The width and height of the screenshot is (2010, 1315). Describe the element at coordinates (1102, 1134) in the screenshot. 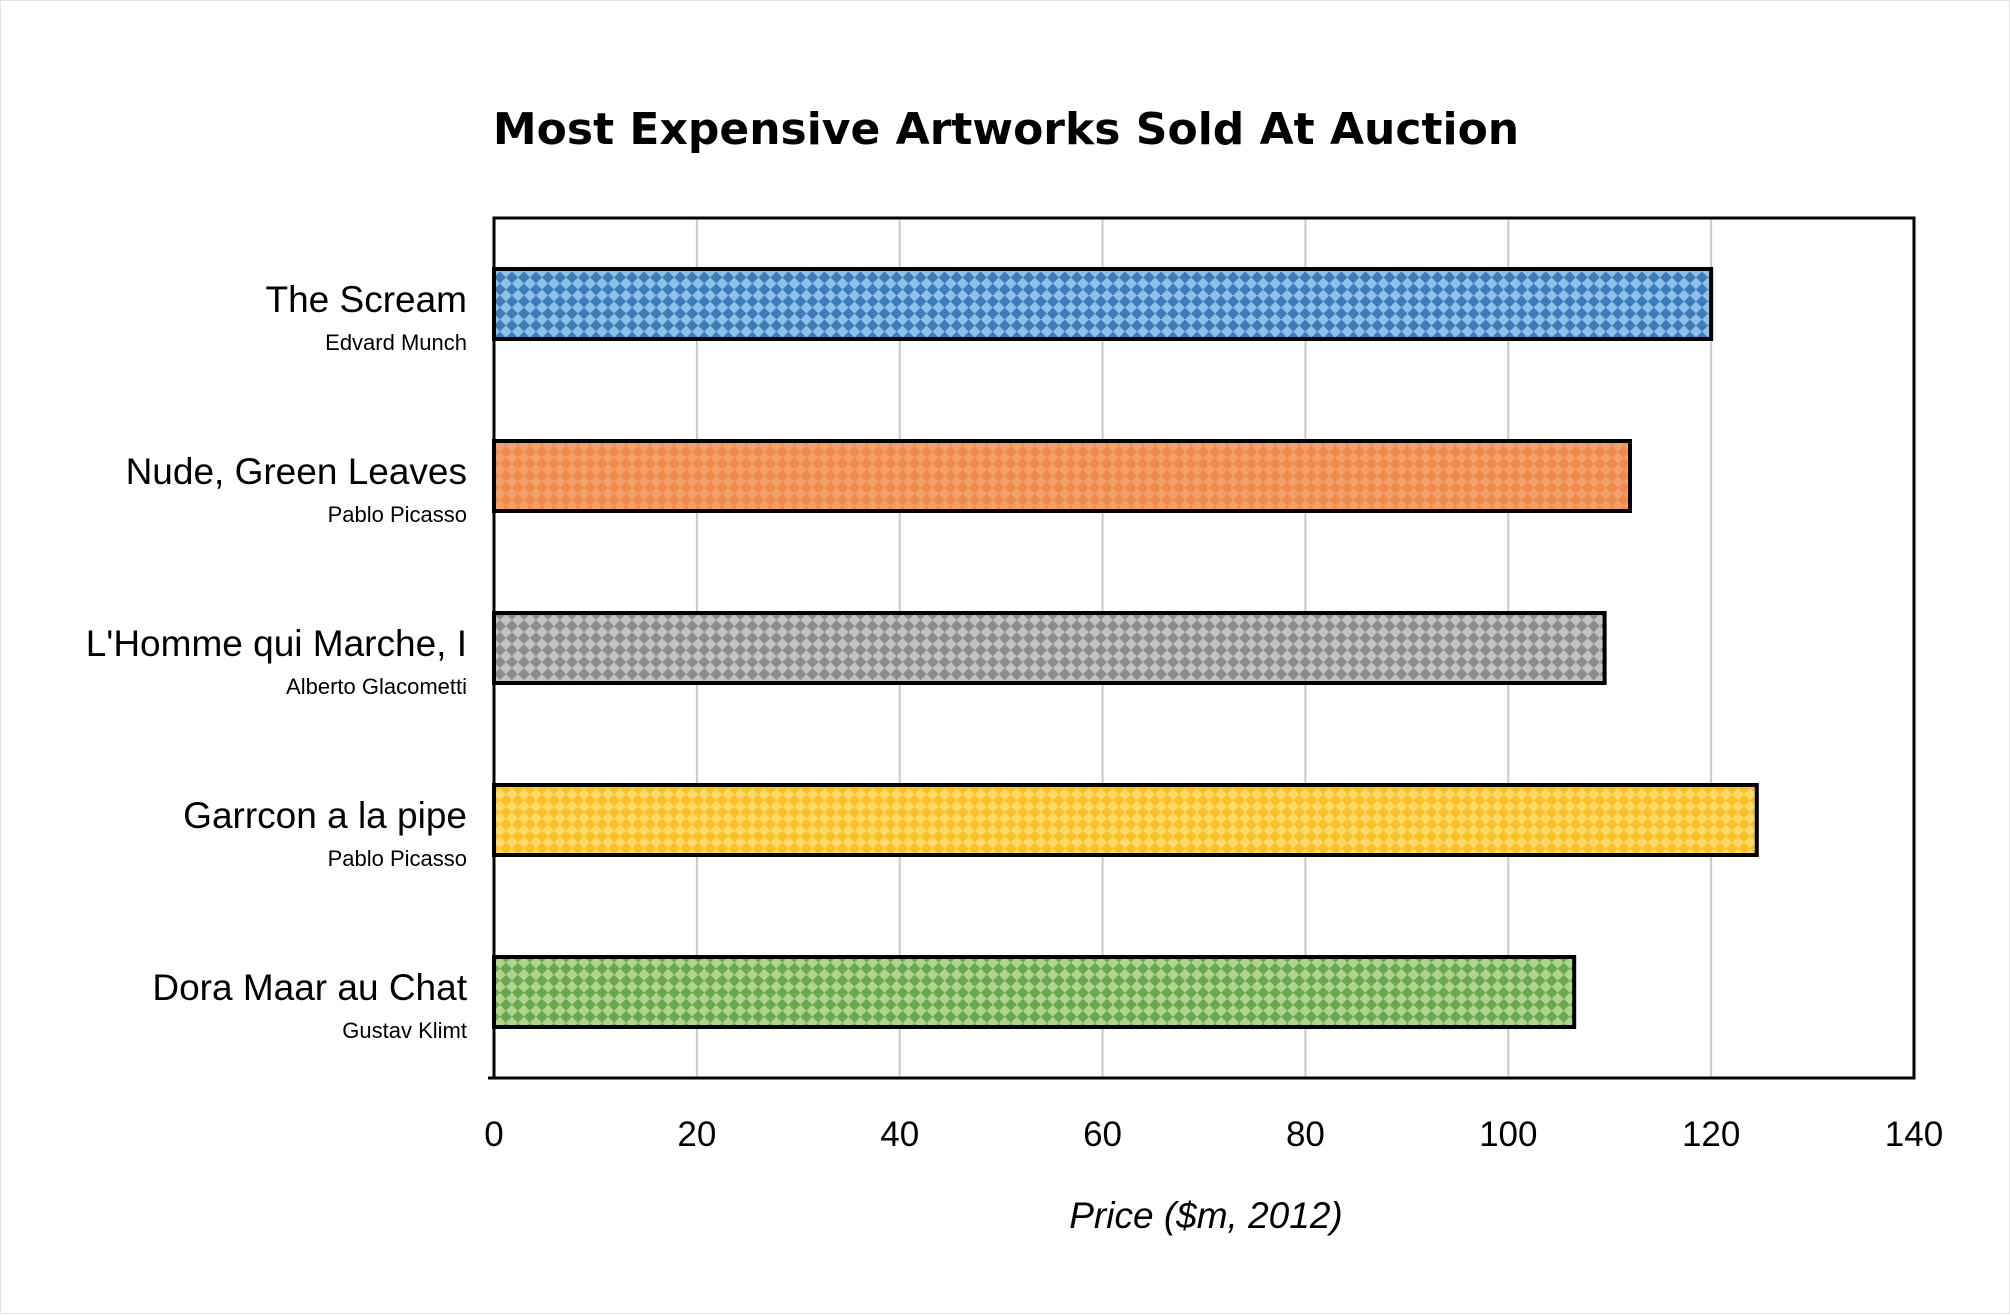

I see `x-tick-label: 60` at that location.